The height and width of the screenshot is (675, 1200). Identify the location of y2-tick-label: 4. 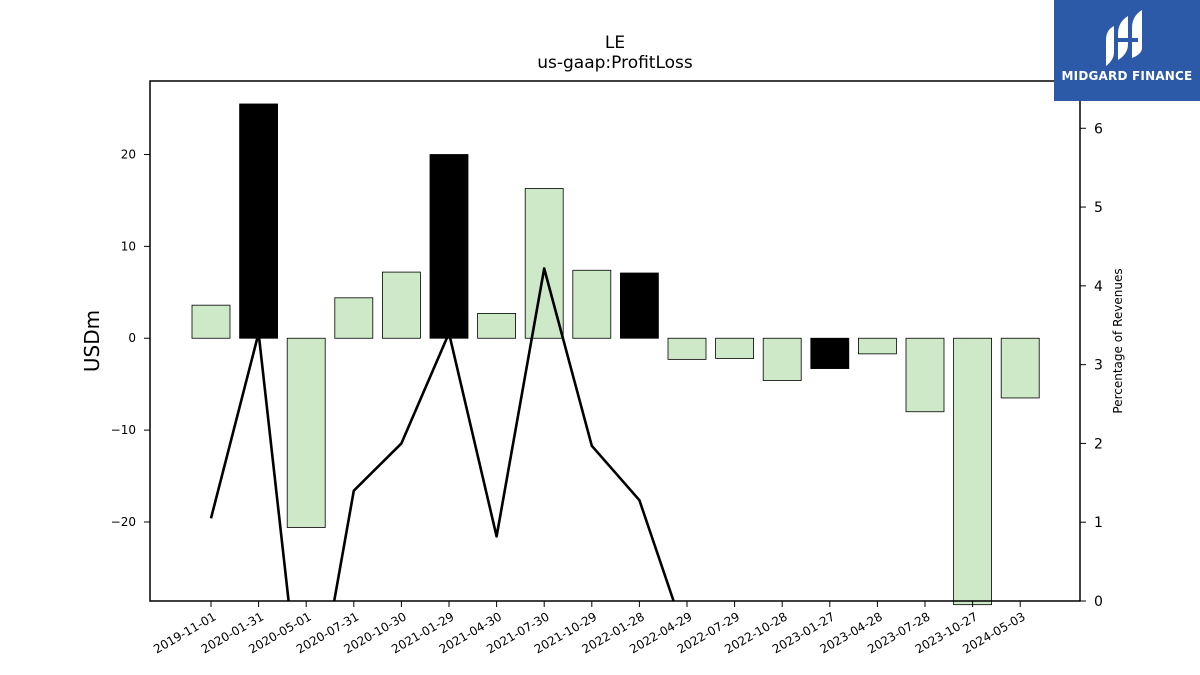
(1098, 287).